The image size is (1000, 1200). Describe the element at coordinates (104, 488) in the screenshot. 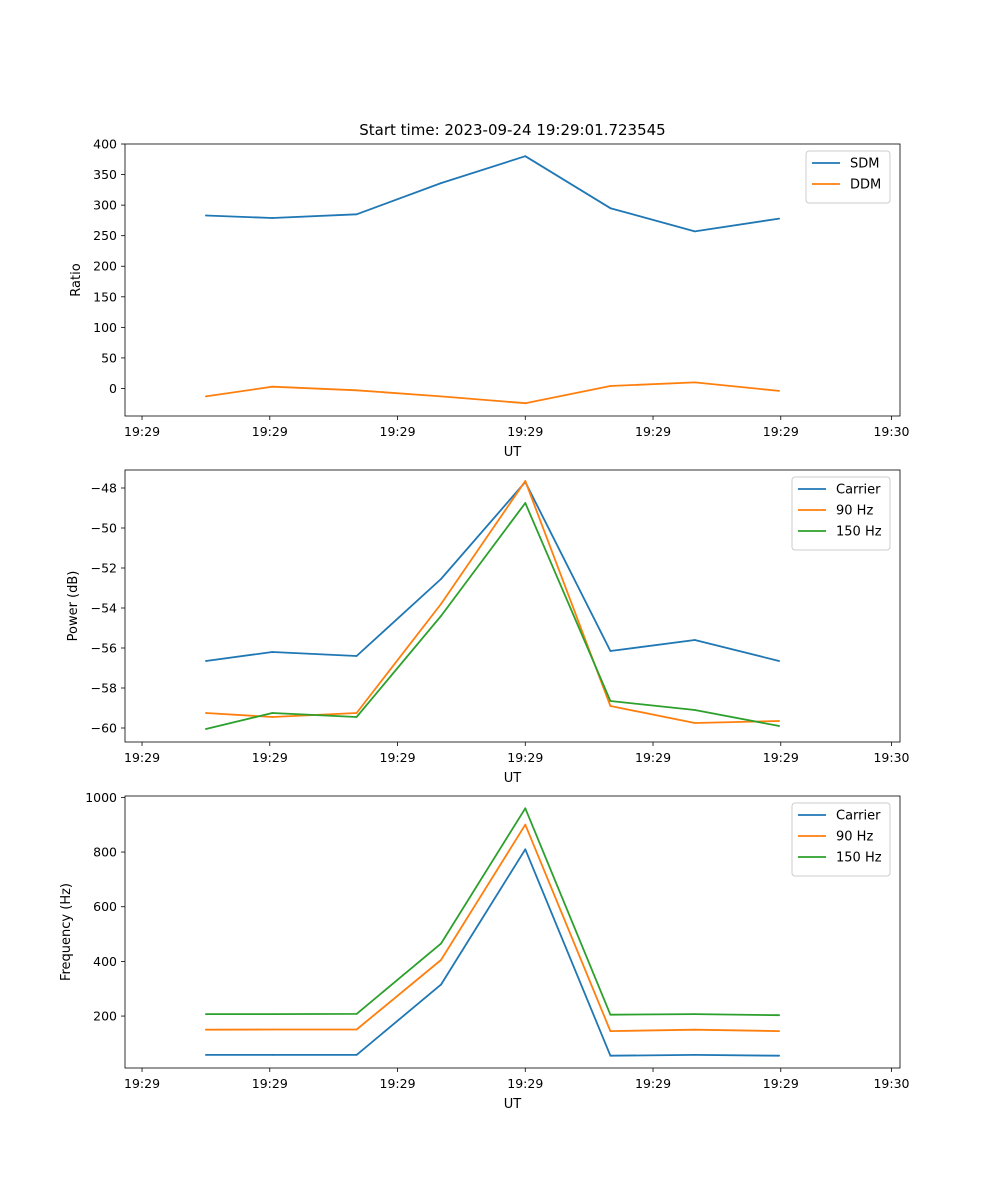

I see `y-tick-label: −48` at that location.